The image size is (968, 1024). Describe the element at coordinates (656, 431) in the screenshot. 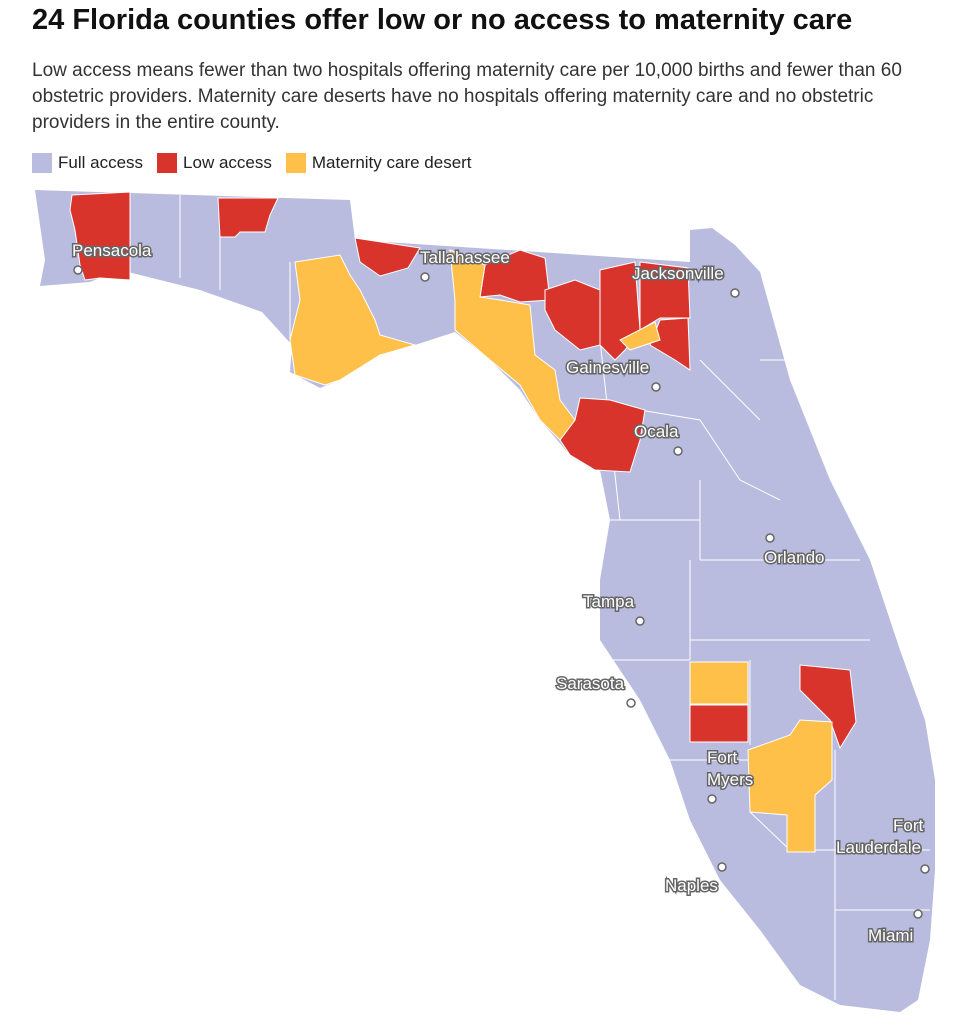

I see `city-label-ocala: Ocala` at that location.